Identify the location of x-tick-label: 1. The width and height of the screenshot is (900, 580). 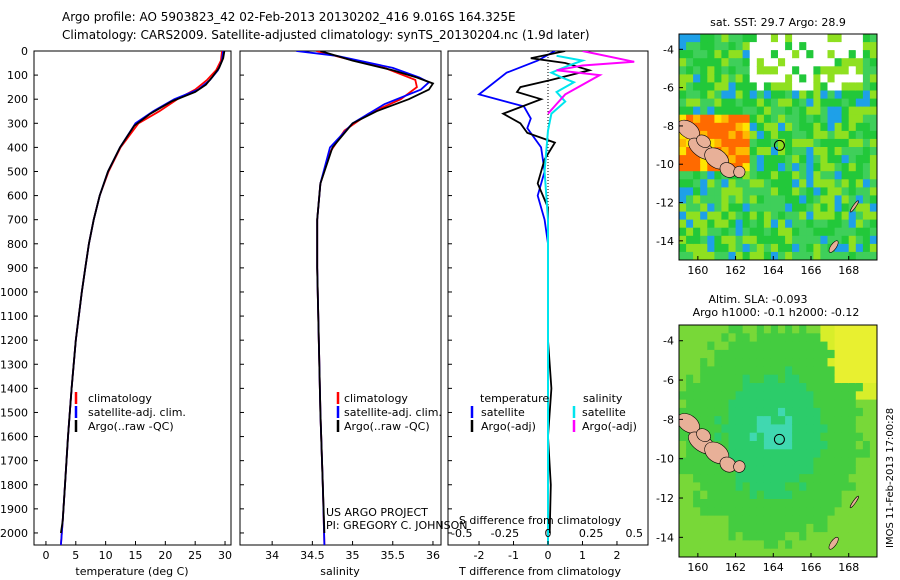
(582, 555).